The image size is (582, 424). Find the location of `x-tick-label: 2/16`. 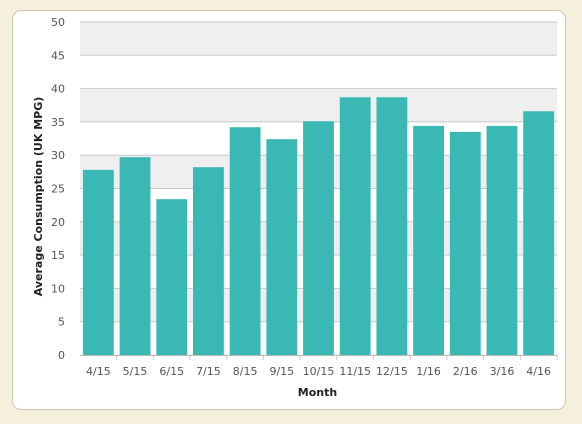

x-tick-label: 2/16 is located at coordinates (465, 371).